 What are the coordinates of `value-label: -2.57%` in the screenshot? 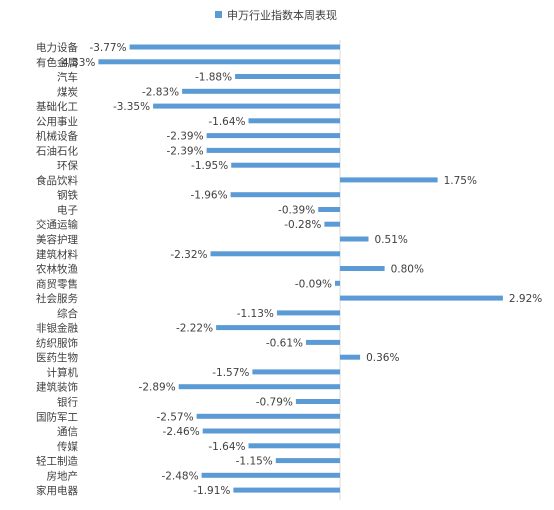 It's located at (174, 417).